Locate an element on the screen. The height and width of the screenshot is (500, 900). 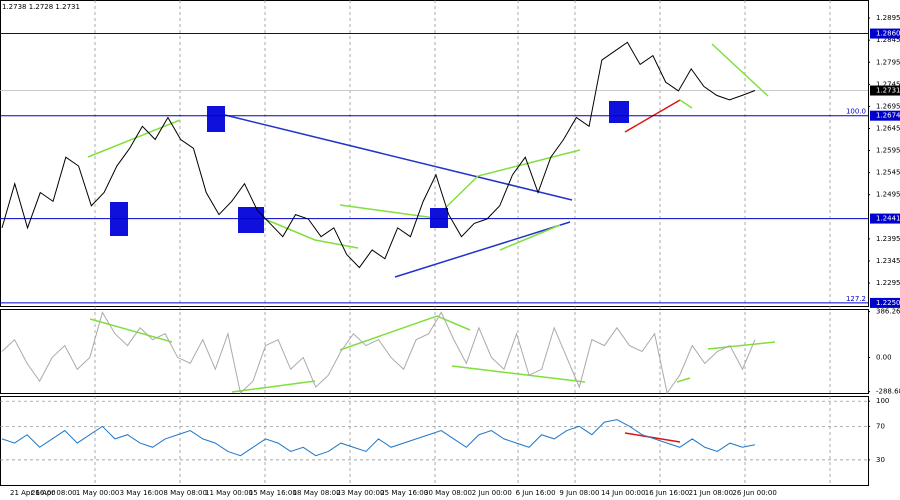
x-tick-label: 18 May 08:00 is located at coordinates (317, 493).